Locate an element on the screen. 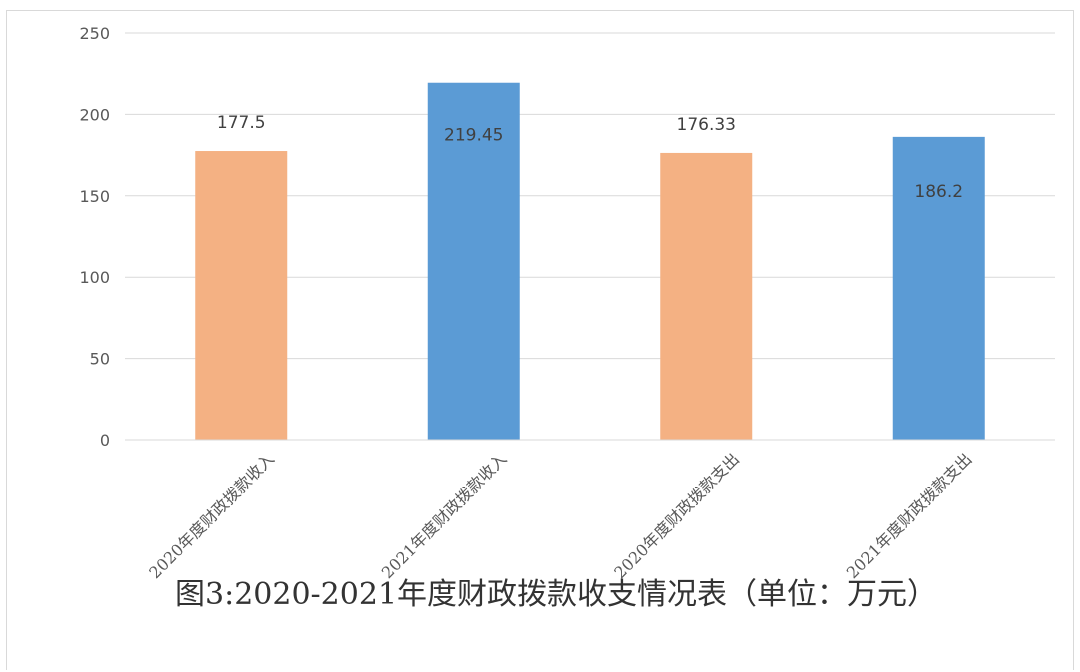 The height and width of the screenshot is (672, 1080). y-tick-label: 150 is located at coordinates (94, 196).